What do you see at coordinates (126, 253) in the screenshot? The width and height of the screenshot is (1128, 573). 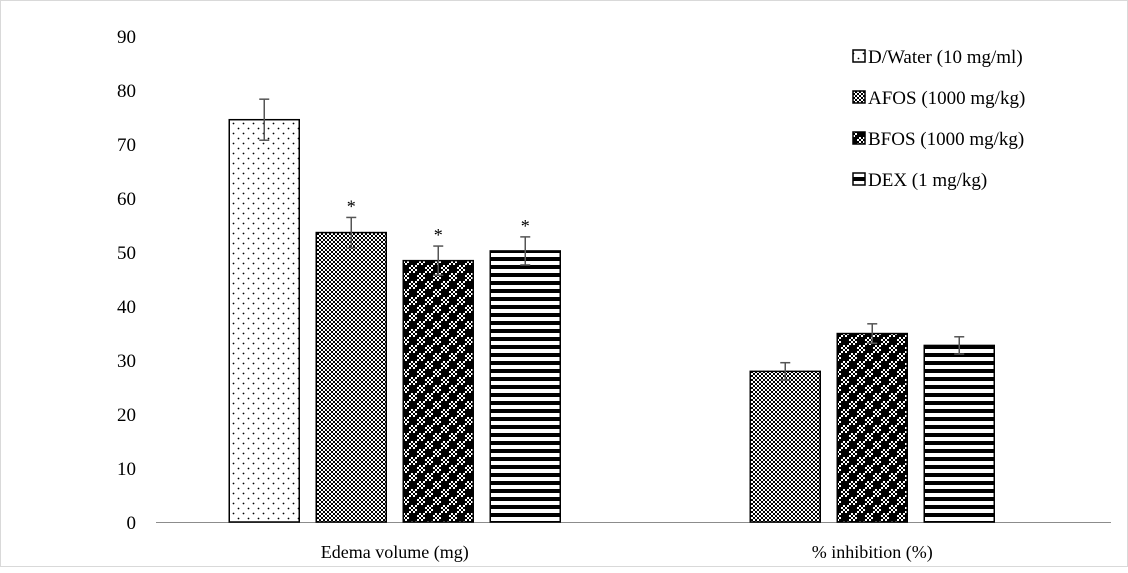 I see `y-tick-label: 50` at bounding box center [126, 253].